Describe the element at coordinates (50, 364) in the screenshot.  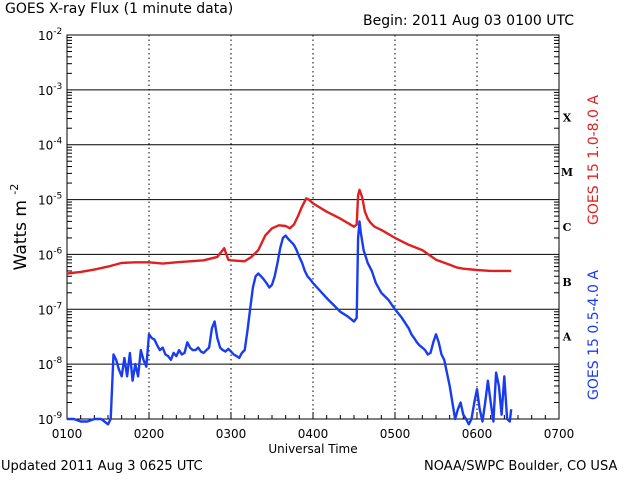
I see `y-tick-label: 10⁻⁸` at that location.